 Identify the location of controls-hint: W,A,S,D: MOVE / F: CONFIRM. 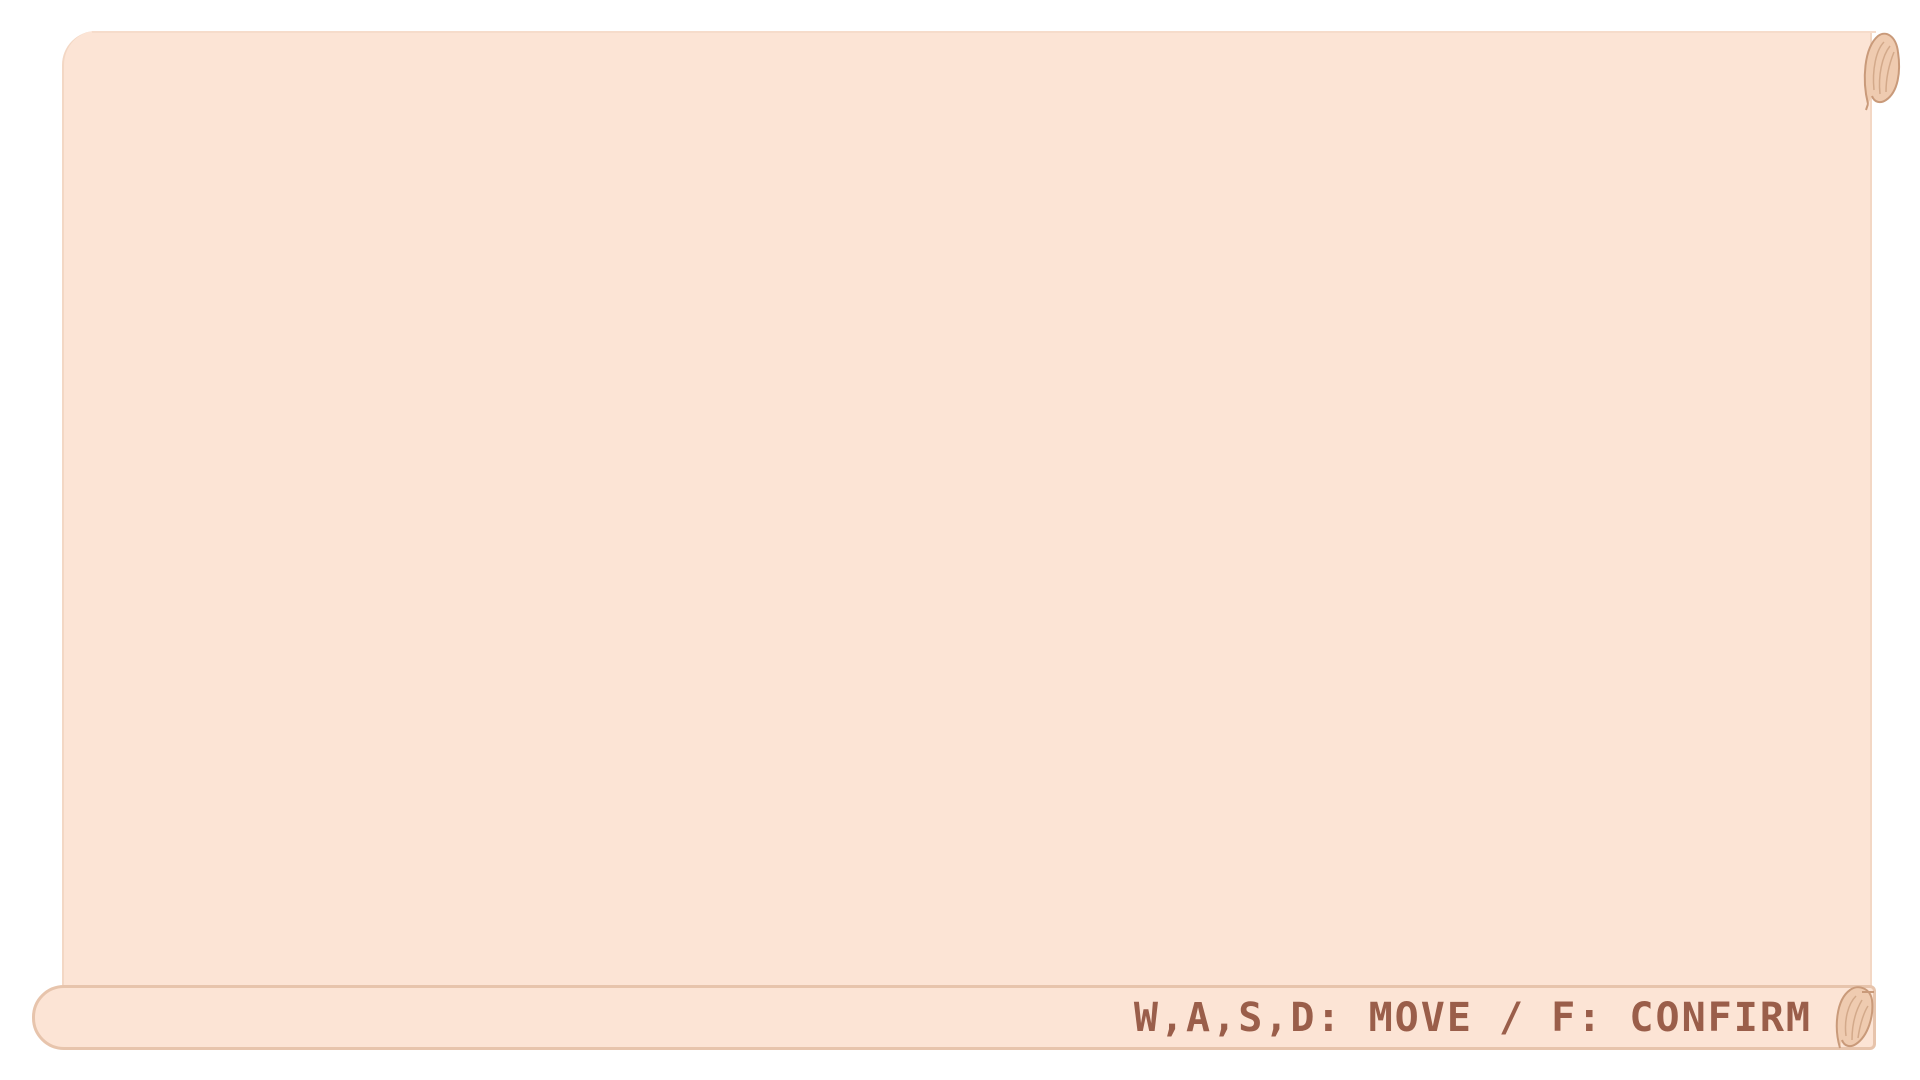
(1472, 1018).